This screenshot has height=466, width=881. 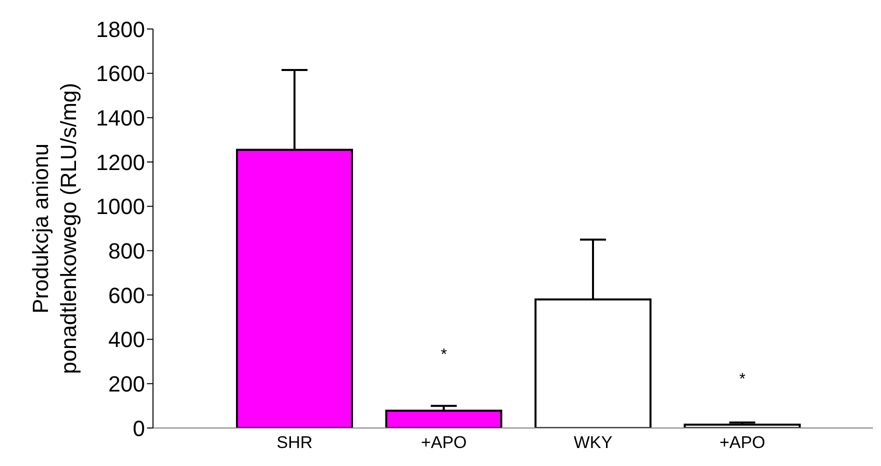 I want to click on y-tick-label: 800, so click(x=126, y=251).